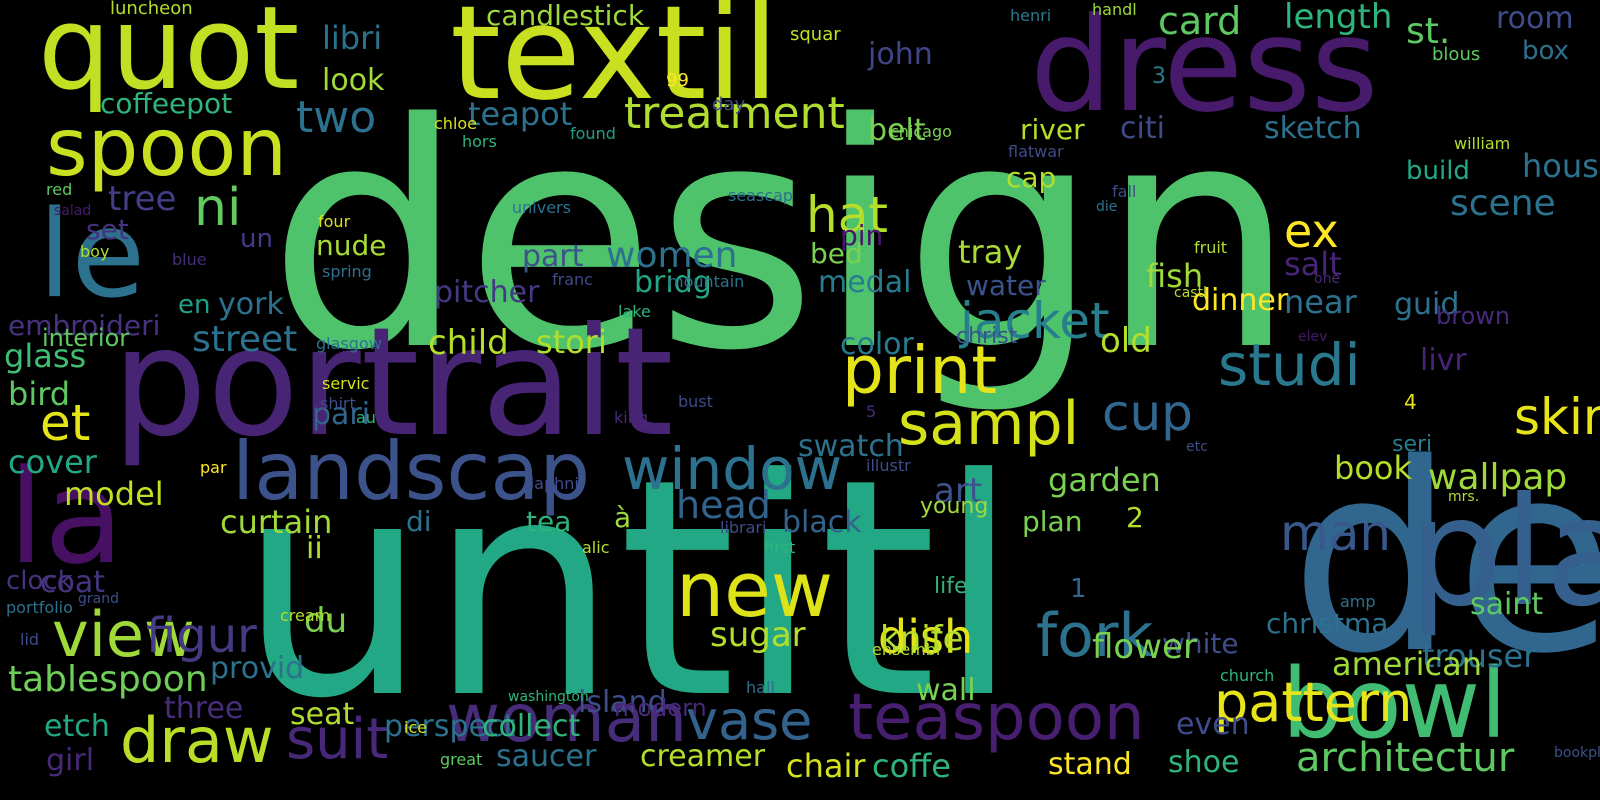 The height and width of the screenshot is (800, 1600). Describe the element at coordinates (1142, 128) in the screenshot. I see `word: citi` at that location.